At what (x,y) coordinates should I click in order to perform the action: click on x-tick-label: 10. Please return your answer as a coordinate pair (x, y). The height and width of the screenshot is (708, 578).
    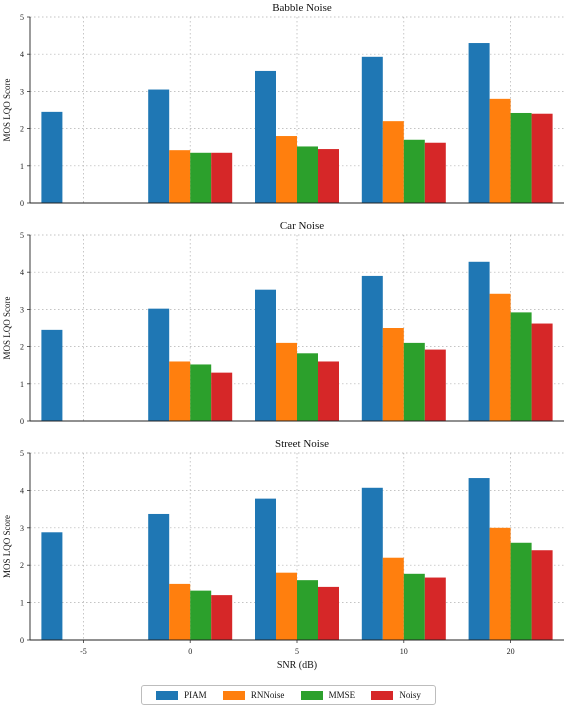
    Looking at the image, I should click on (404, 651).